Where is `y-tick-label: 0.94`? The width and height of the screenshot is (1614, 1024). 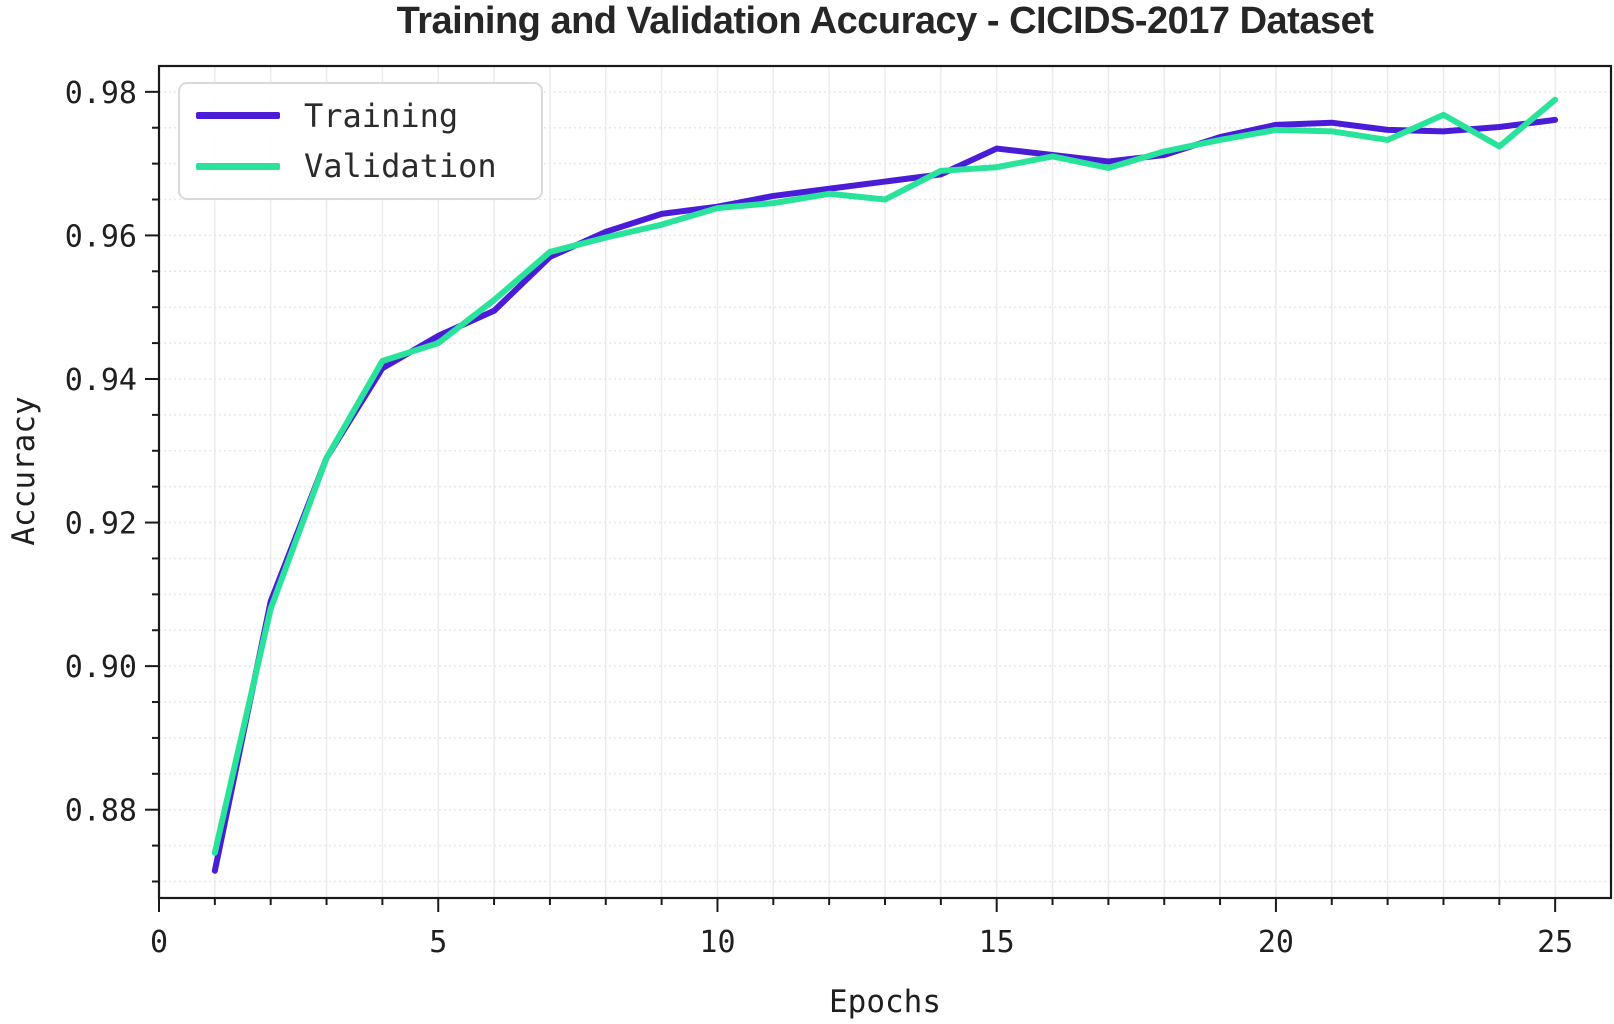
y-tick-label: 0.94 is located at coordinates (101, 380).